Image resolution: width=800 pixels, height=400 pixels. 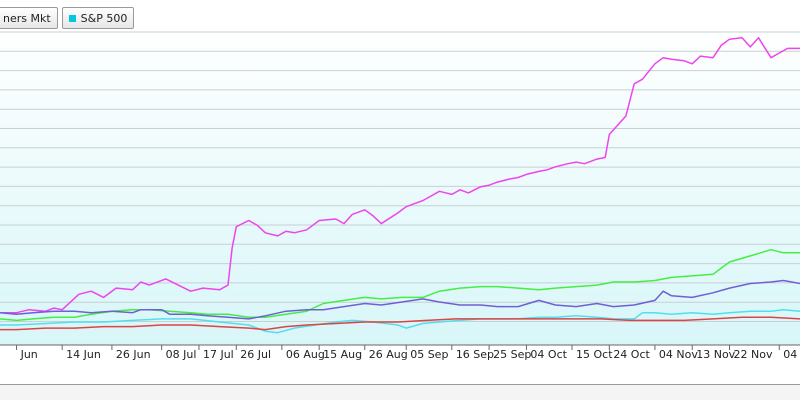 What do you see at coordinates (475, 354) in the screenshot?
I see `x-tick-label: 16 Sep` at bounding box center [475, 354].